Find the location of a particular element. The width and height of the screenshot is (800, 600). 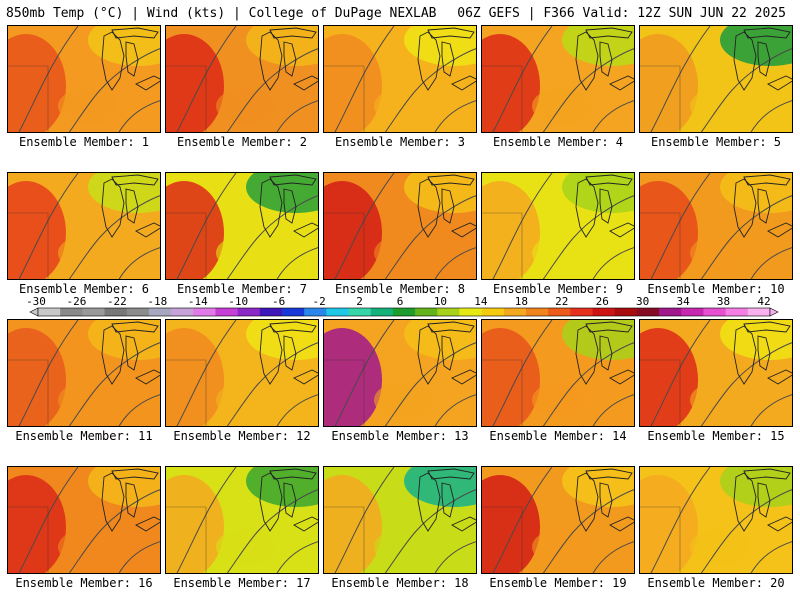

ensemble-member-label: Ensemble Member: 14 is located at coordinates (558, 436).